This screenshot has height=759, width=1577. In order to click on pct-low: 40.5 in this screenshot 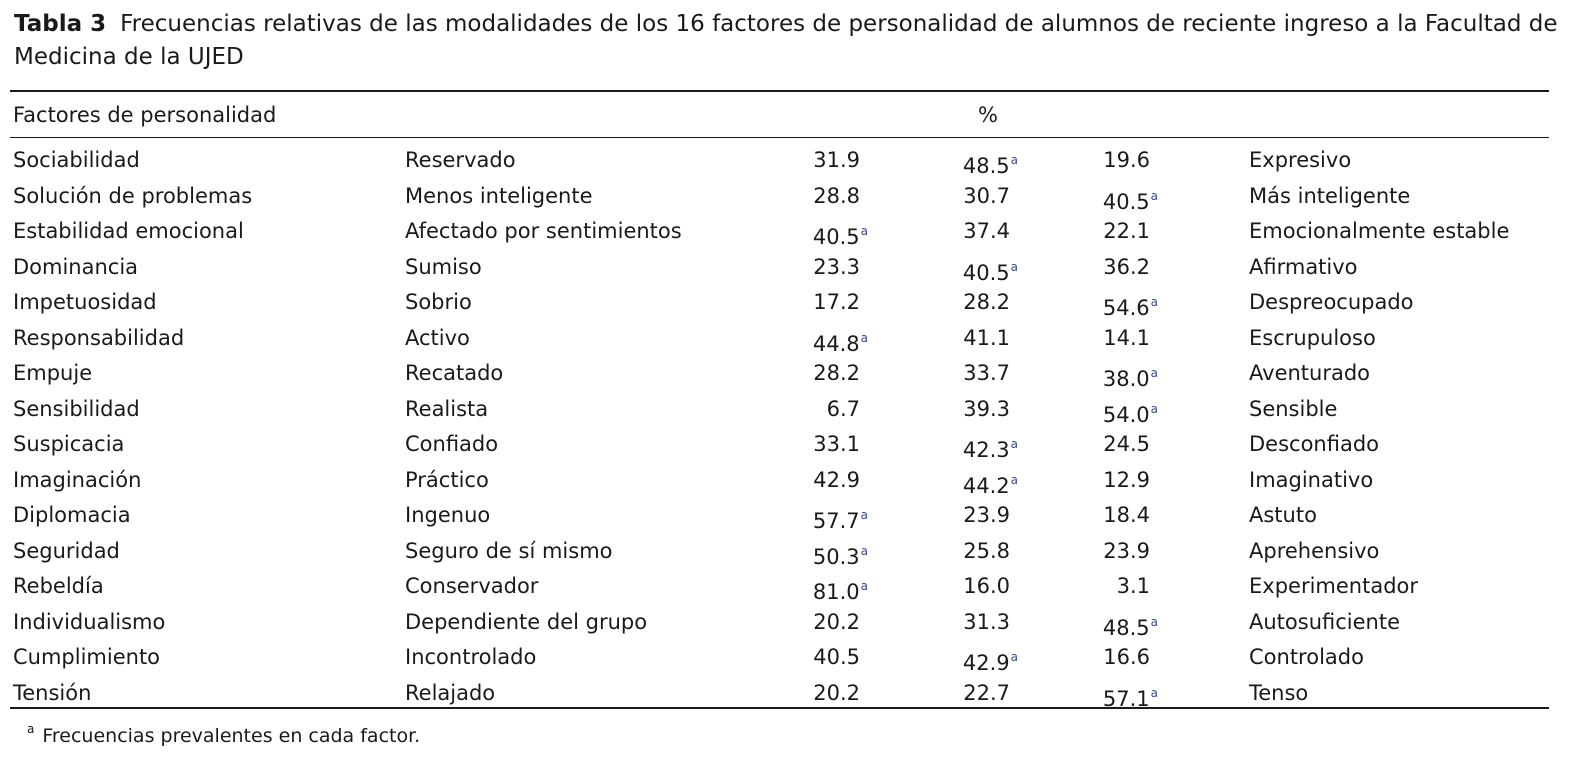, I will do `click(824, 657)`.